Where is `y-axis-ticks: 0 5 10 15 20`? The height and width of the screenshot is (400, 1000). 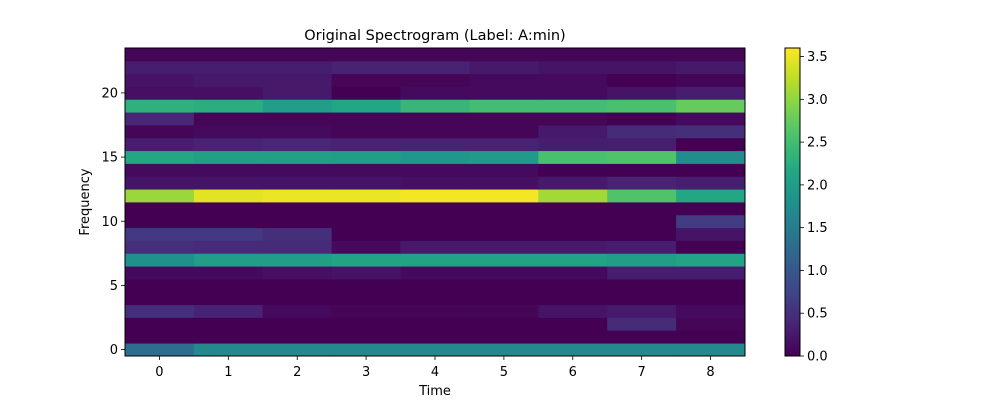 y-axis-ticks: 0 5 10 15 20 is located at coordinates (113, 222).